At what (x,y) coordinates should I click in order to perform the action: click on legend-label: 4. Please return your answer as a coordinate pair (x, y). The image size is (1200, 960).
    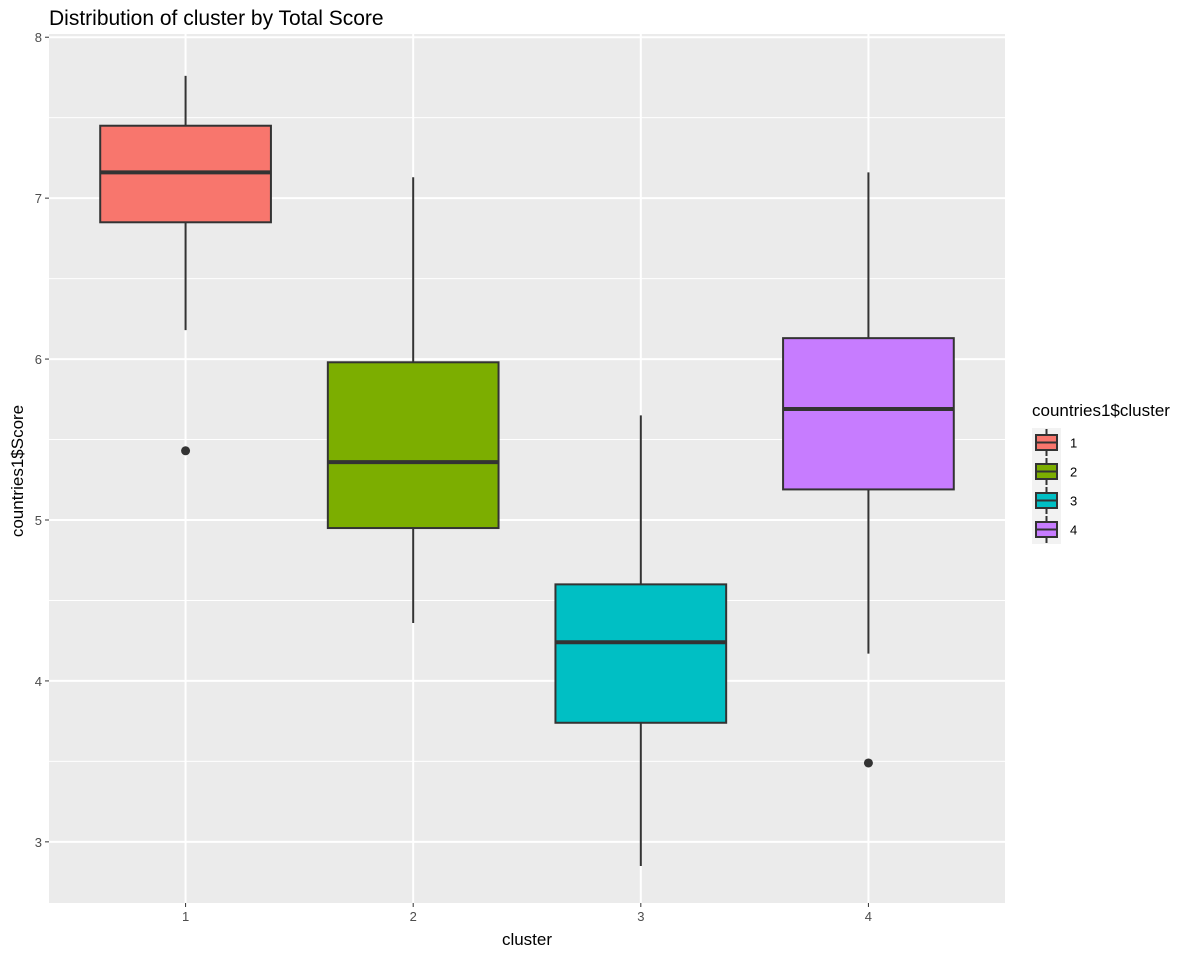
    Looking at the image, I should click on (1073, 530).